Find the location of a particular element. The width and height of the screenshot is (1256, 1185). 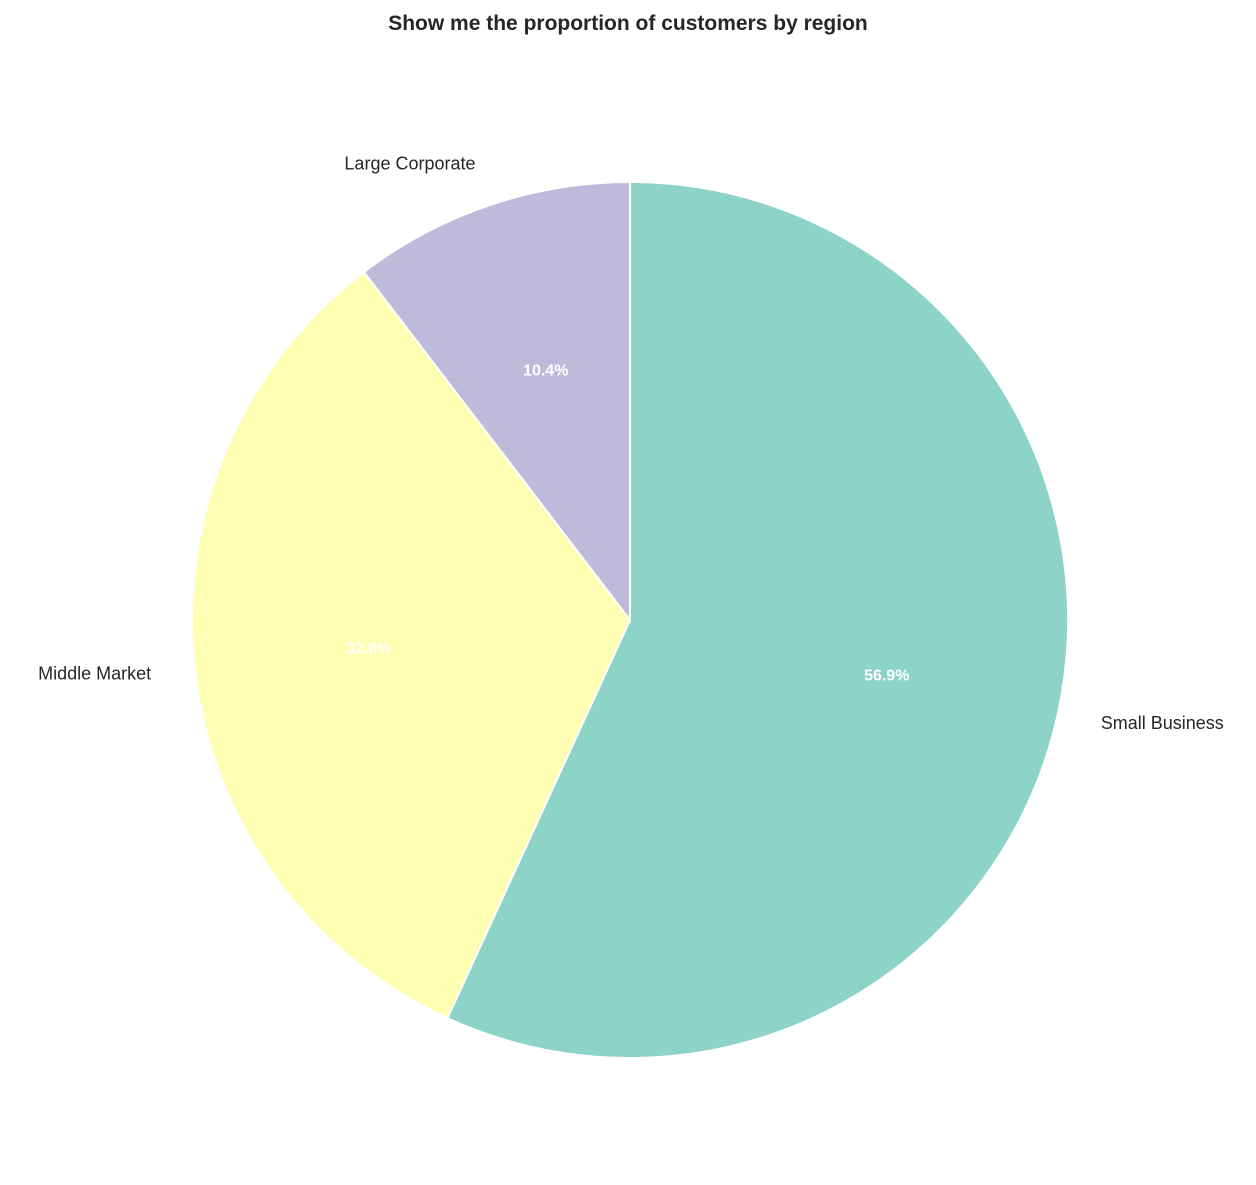

slice-percent-label: 56.9% is located at coordinates (886, 676).